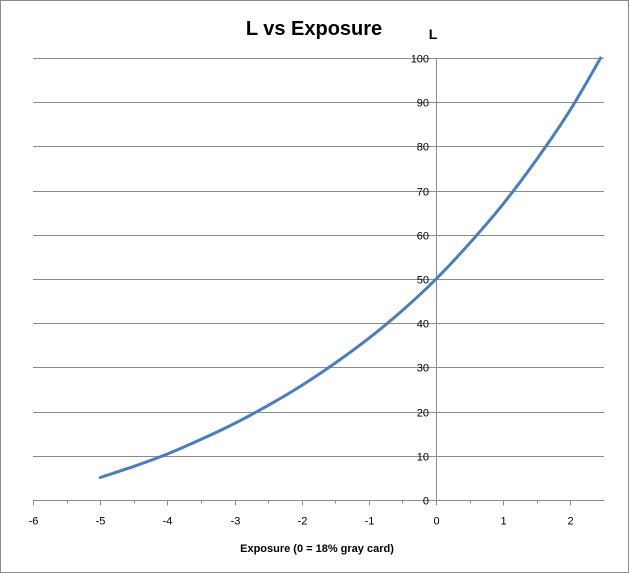 This screenshot has height=573, width=629. Describe the element at coordinates (303, 522) in the screenshot. I see `x-tick-label: -2` at that location.